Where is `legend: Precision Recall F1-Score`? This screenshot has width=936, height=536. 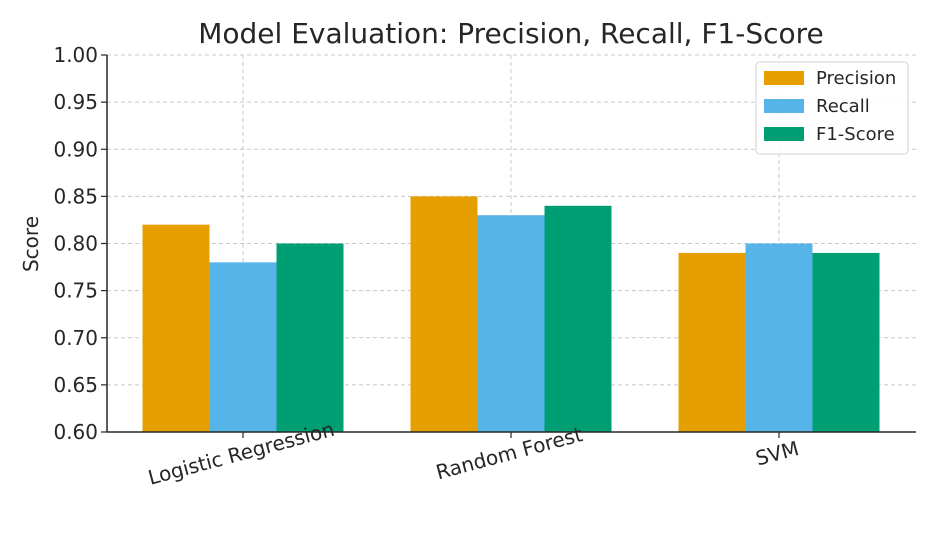
legend: Precision Recall F1-Score is located at coordinates (832, 108).